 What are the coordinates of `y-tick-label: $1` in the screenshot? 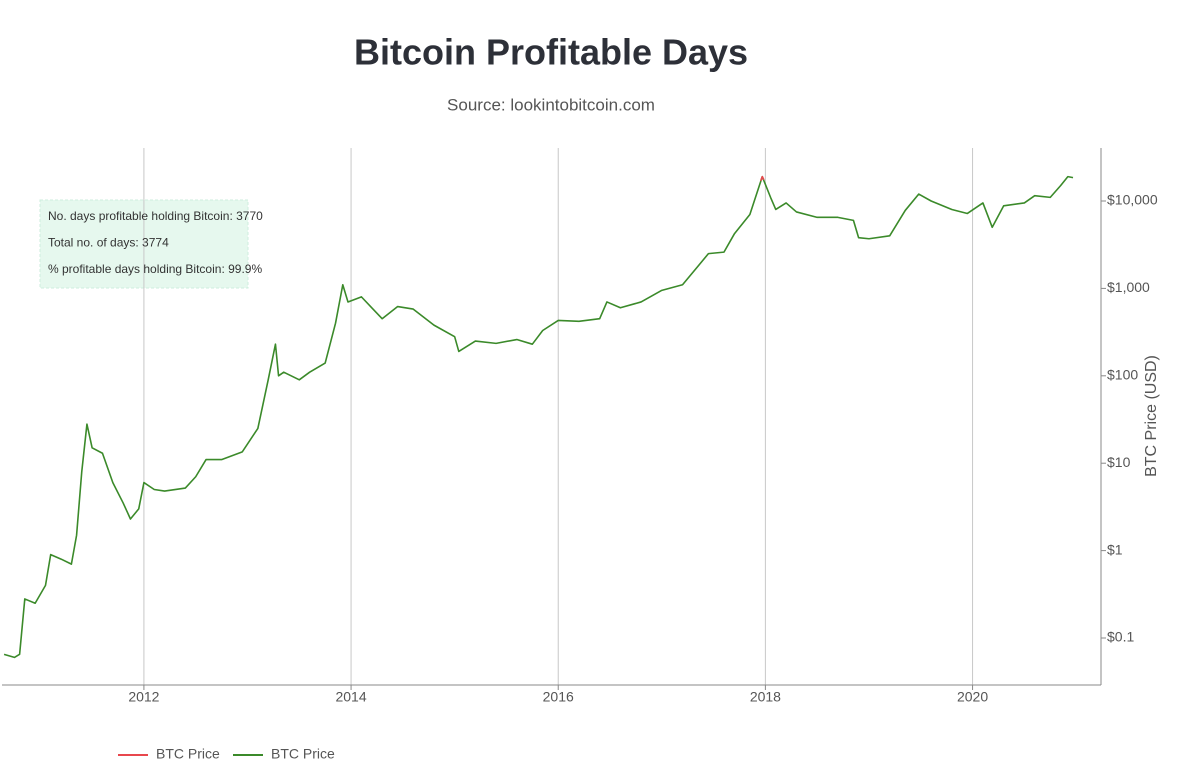 It's located at (1115, 549).